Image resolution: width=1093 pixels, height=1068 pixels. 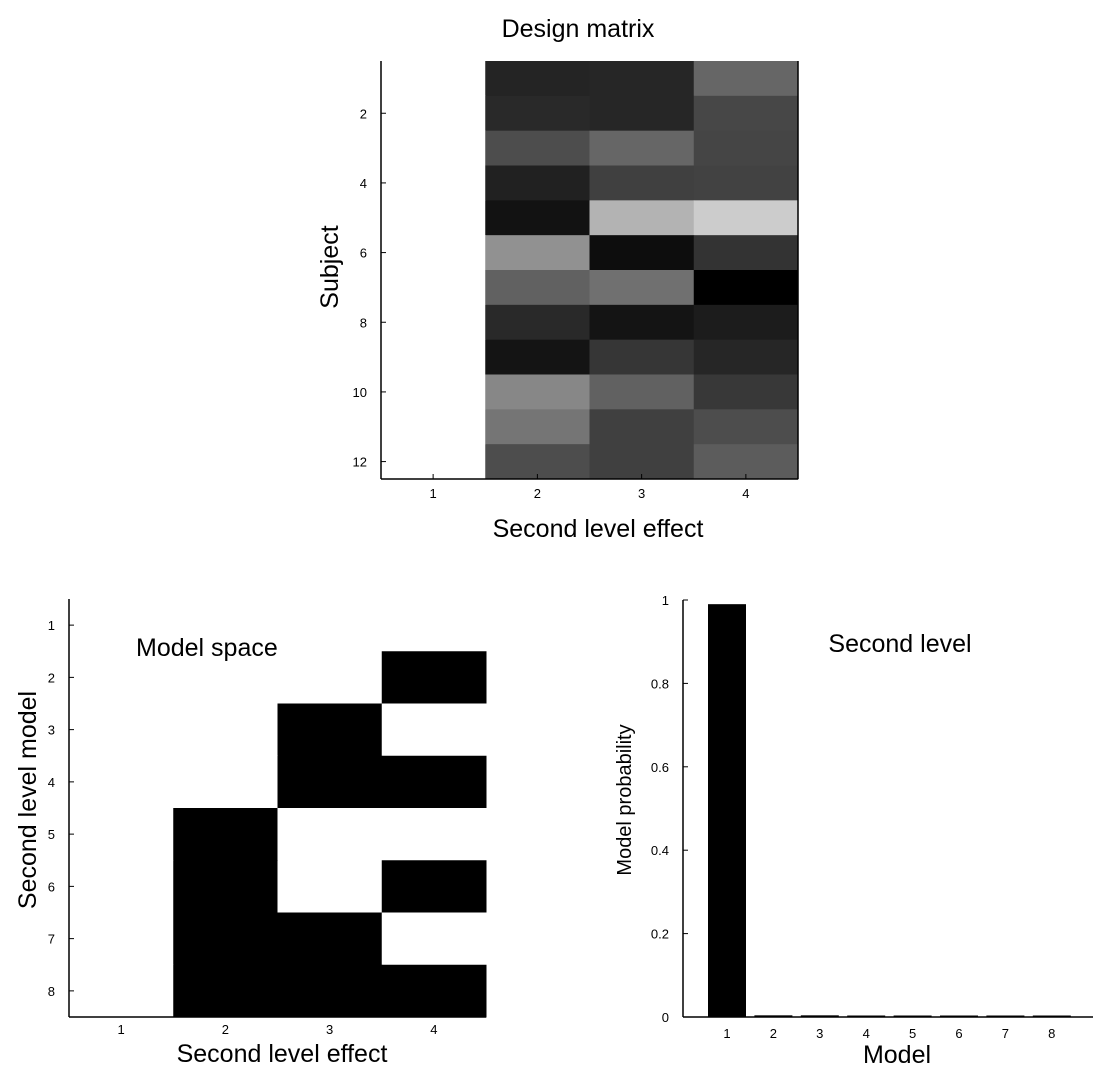 I want to click on design-matrix-y-tick-label: 10, so click(x=360, y=392).